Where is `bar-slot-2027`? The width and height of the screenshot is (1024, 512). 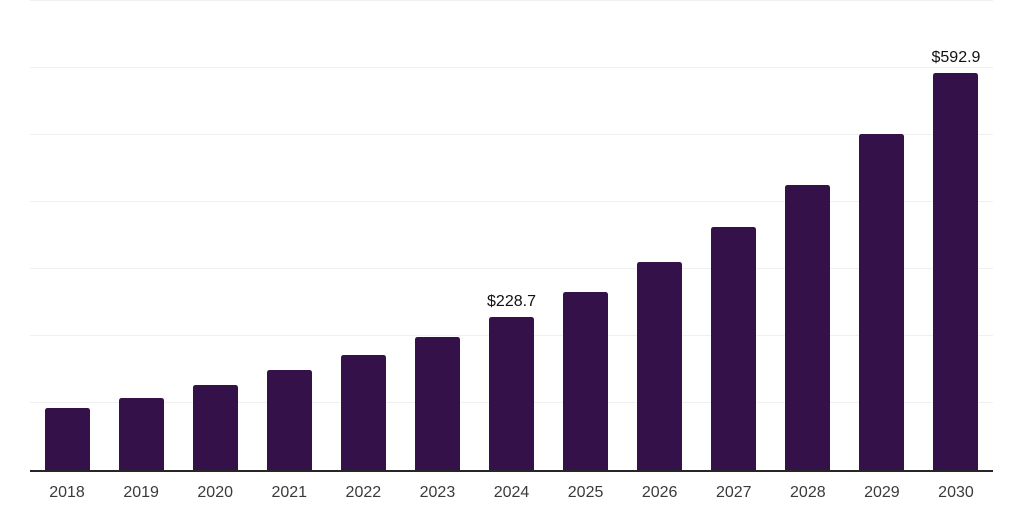
bar-slot-2027 is located at coordinates (734, 235).